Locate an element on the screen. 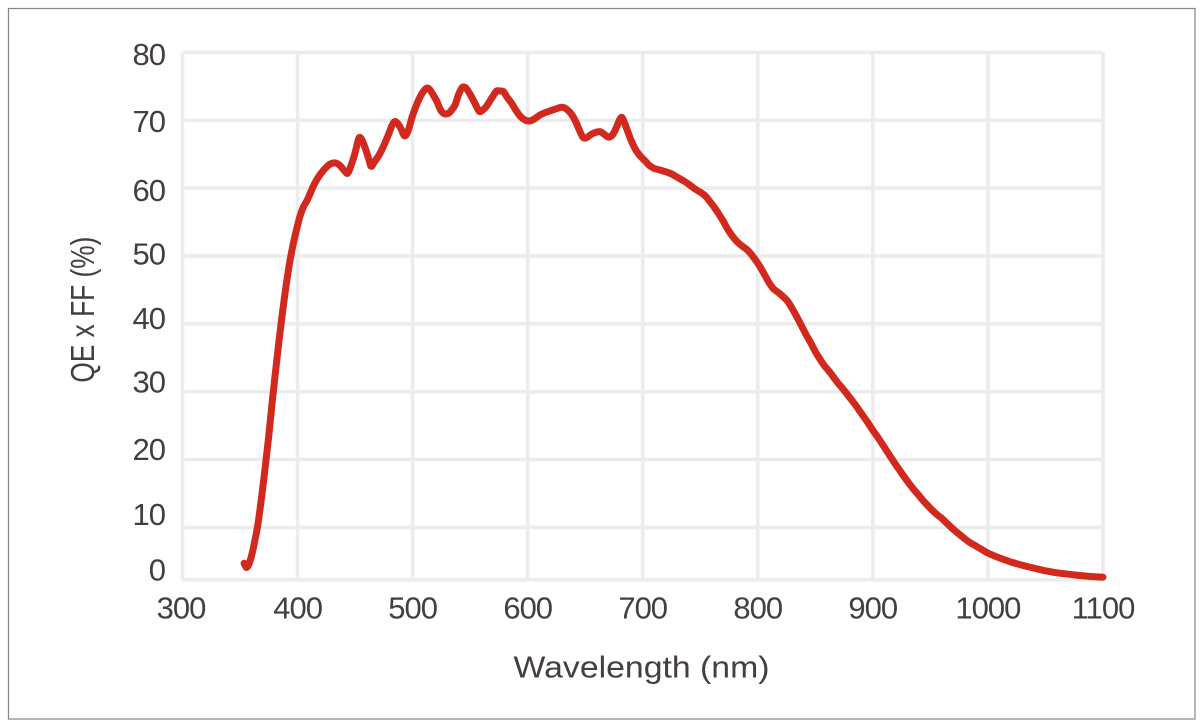 Image resolution: width=1204 pixels, height=728 pixels. svg-text: 800 is located at coordinates (757, 608).